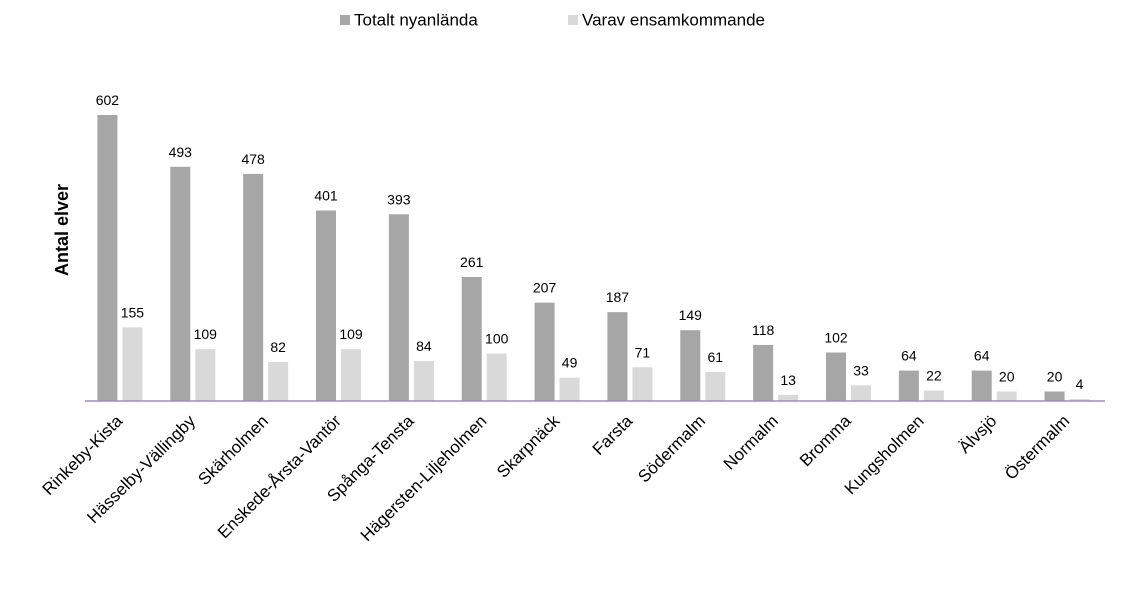  What do you see at coordinates (253, 159) in the screenshot?
I see `value-label: 478` at bounding box center [253, 159].